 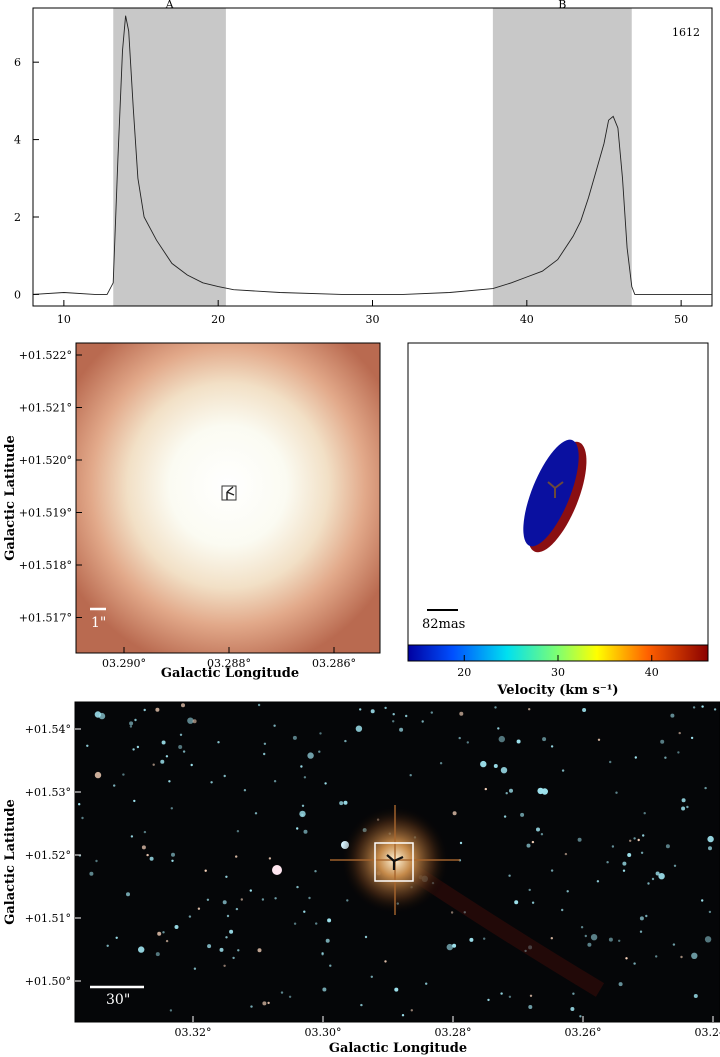 I want to click on field-ytick-label: +01.53°, so click(x=48, y=792).